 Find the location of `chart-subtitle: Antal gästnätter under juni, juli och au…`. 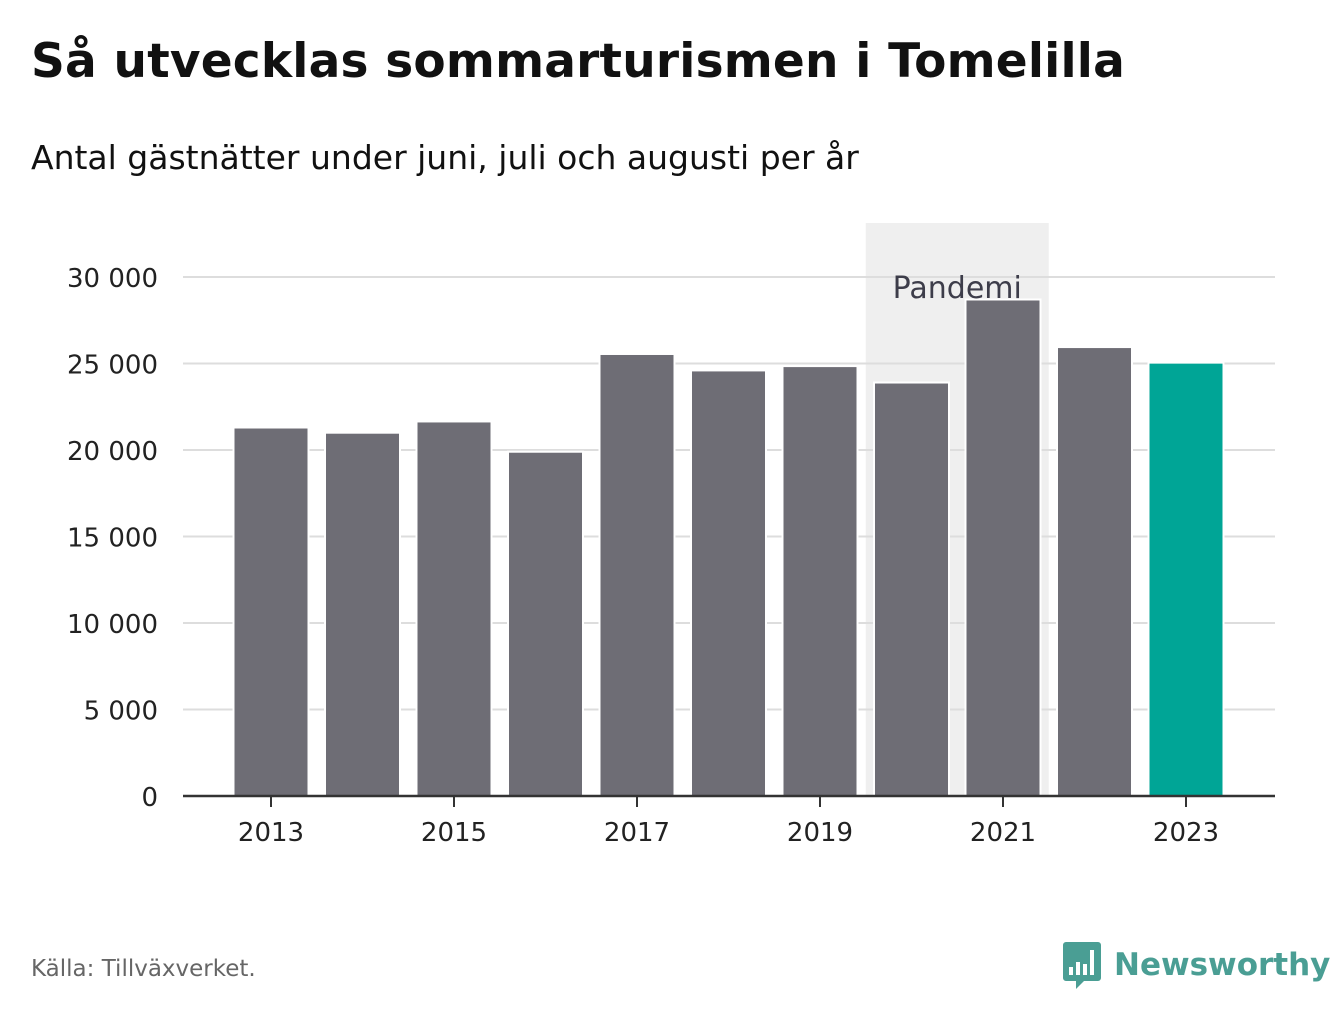

chart-subtitle: Antal gästnätter under juni, juli och au… is located at coordinates (445, 157).